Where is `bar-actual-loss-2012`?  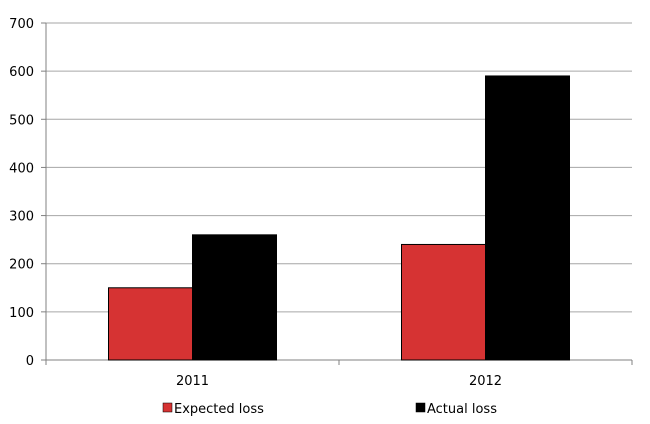 bar-actual-loss-2012 is located at coordinates (527, 218).